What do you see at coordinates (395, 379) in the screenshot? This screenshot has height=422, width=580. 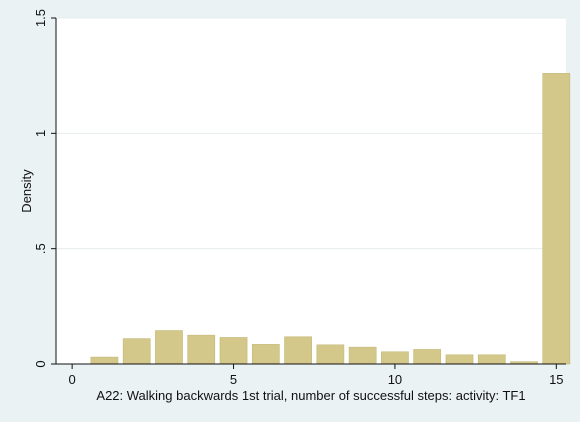 I see `x-tick-label-2: 10` at bounding box center [395, 379].